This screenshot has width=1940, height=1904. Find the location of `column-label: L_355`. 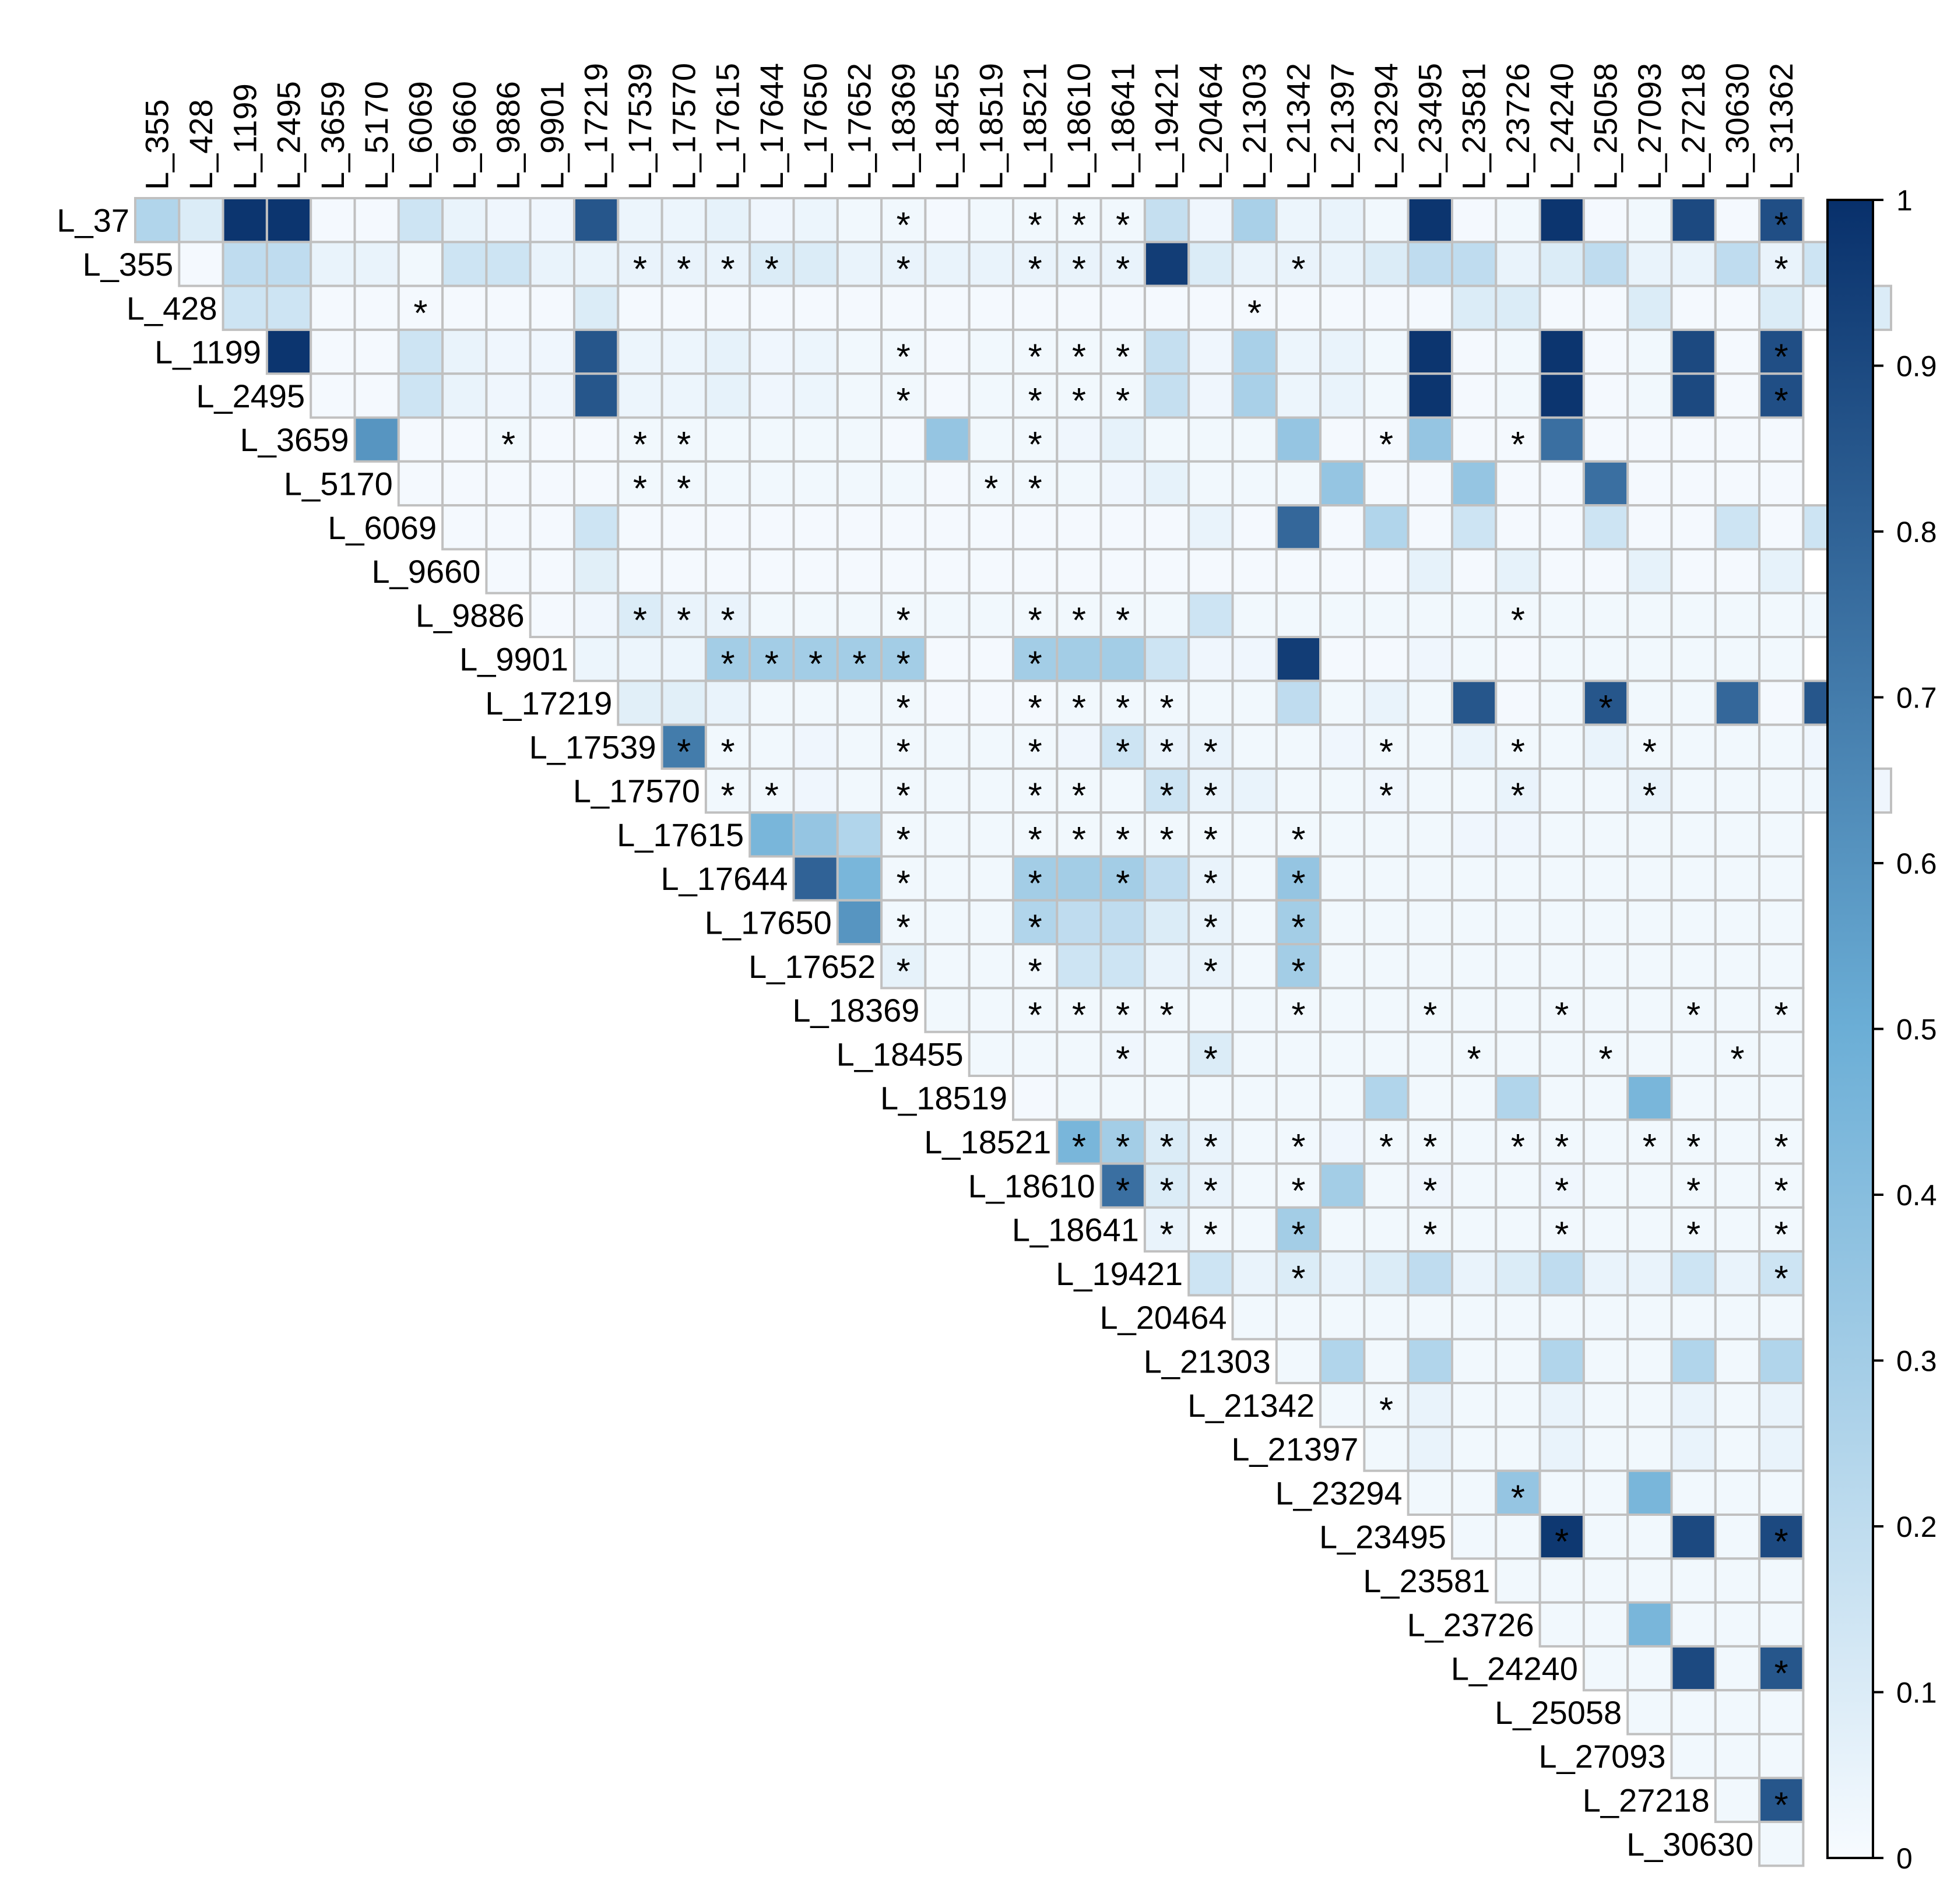

column-label: L_355 is located at coordinates (157, 144).